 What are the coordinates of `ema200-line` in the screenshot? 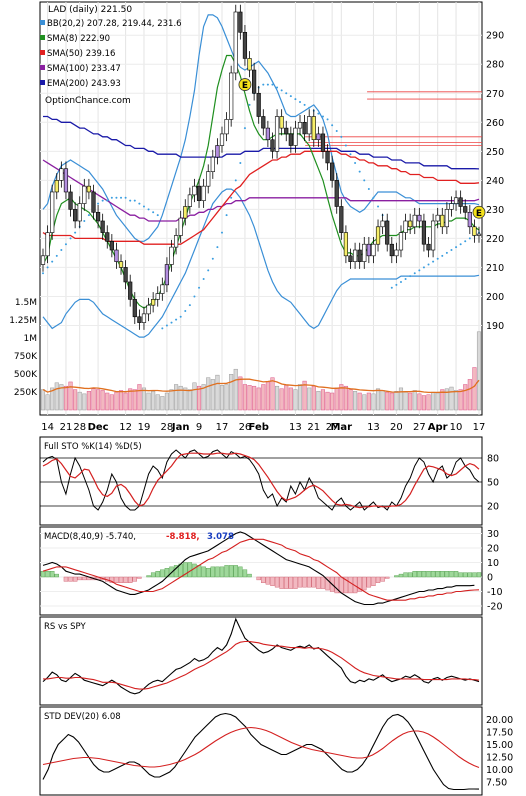 It's located at (261, 142).